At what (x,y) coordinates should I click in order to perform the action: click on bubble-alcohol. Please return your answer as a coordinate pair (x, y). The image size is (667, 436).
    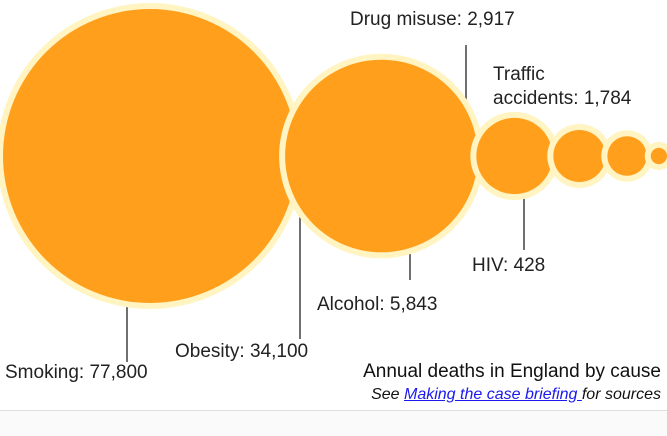
    Looking at the image, I should click on (514, 156).